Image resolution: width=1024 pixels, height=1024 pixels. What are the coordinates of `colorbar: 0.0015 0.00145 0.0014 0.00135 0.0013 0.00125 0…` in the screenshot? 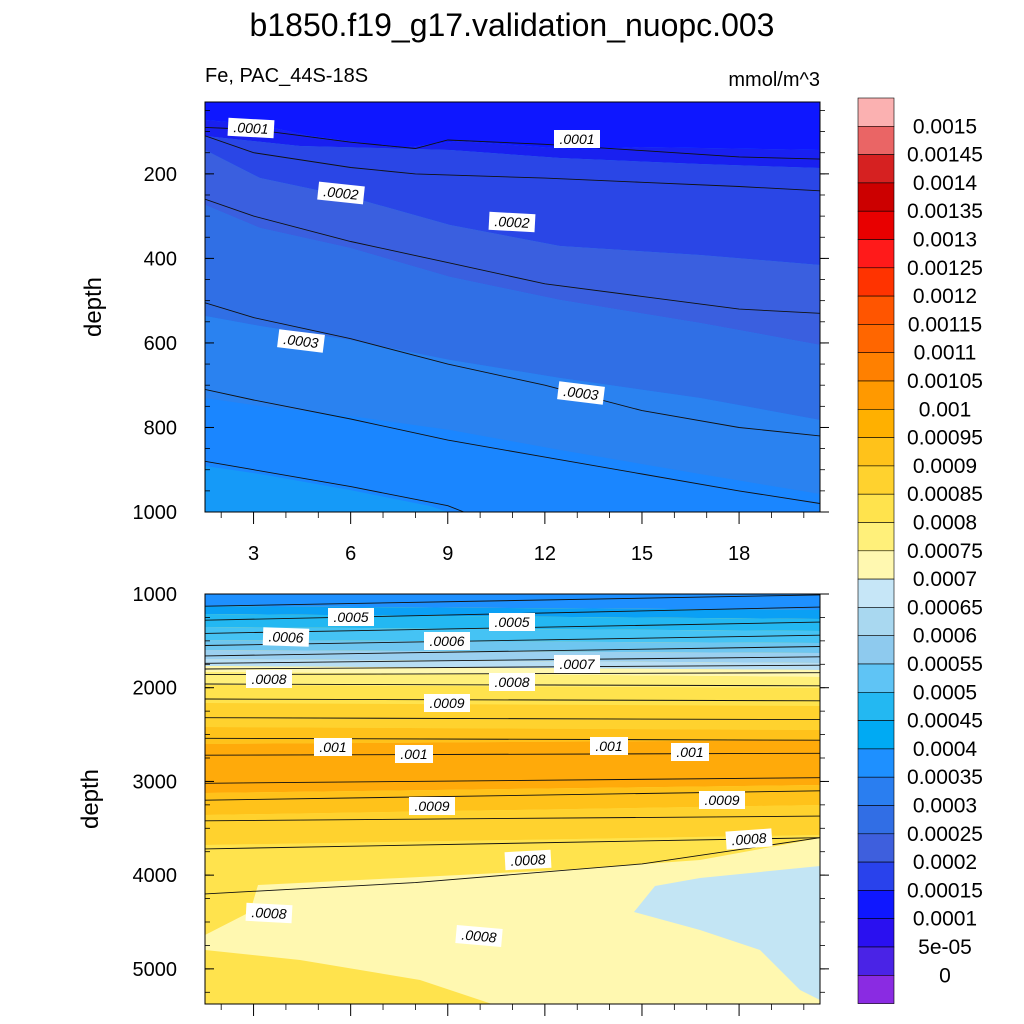 It's located at (920, 550).